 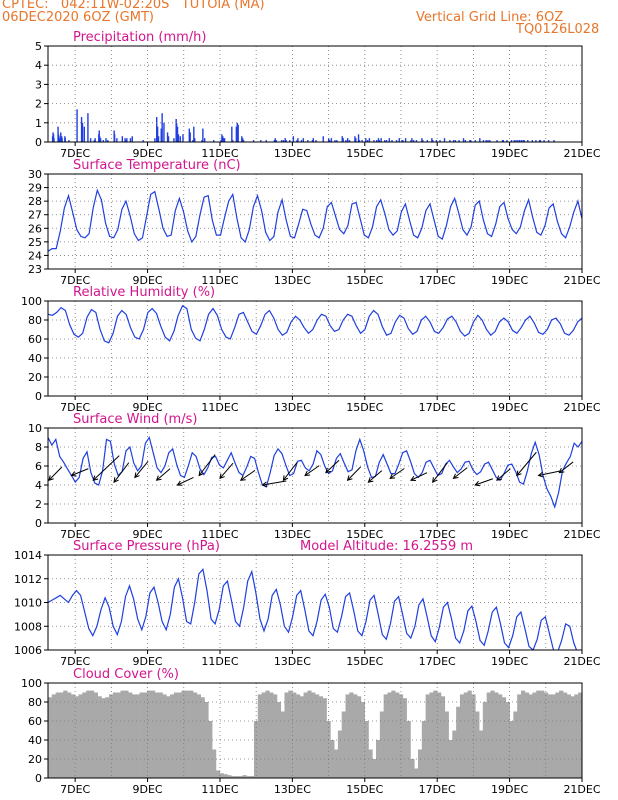 What do you see at coordinates (35, 242) in the screenshot?
I see `temperature-ytick-label: 25` at bounding box center [35, 242].